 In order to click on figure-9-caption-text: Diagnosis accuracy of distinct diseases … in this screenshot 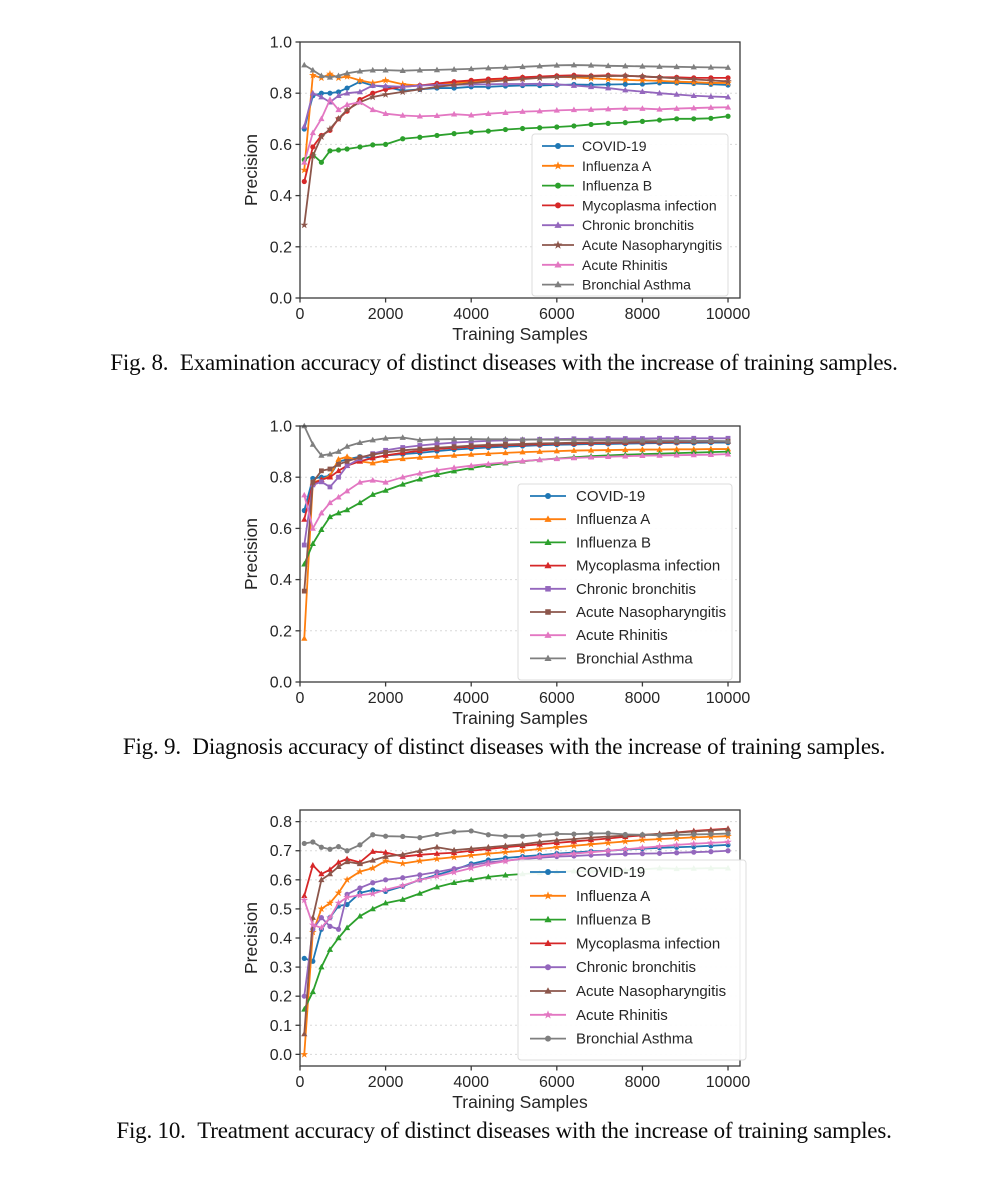, I will do `click(539, 746)`.